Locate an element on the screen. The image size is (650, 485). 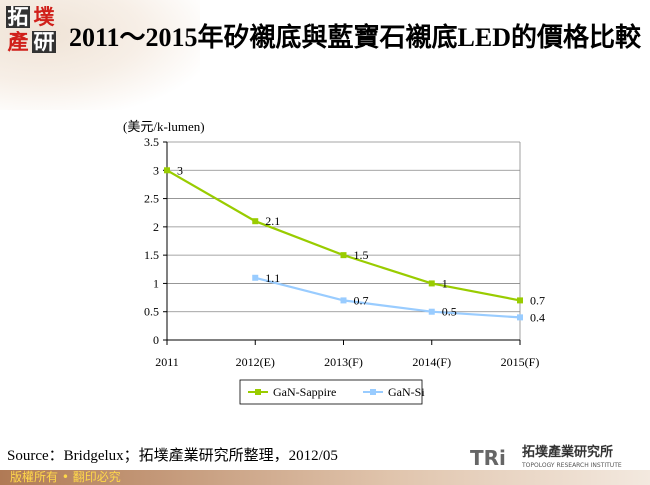
y-tick-label: 2.5 is located at coordinates (151, 199).